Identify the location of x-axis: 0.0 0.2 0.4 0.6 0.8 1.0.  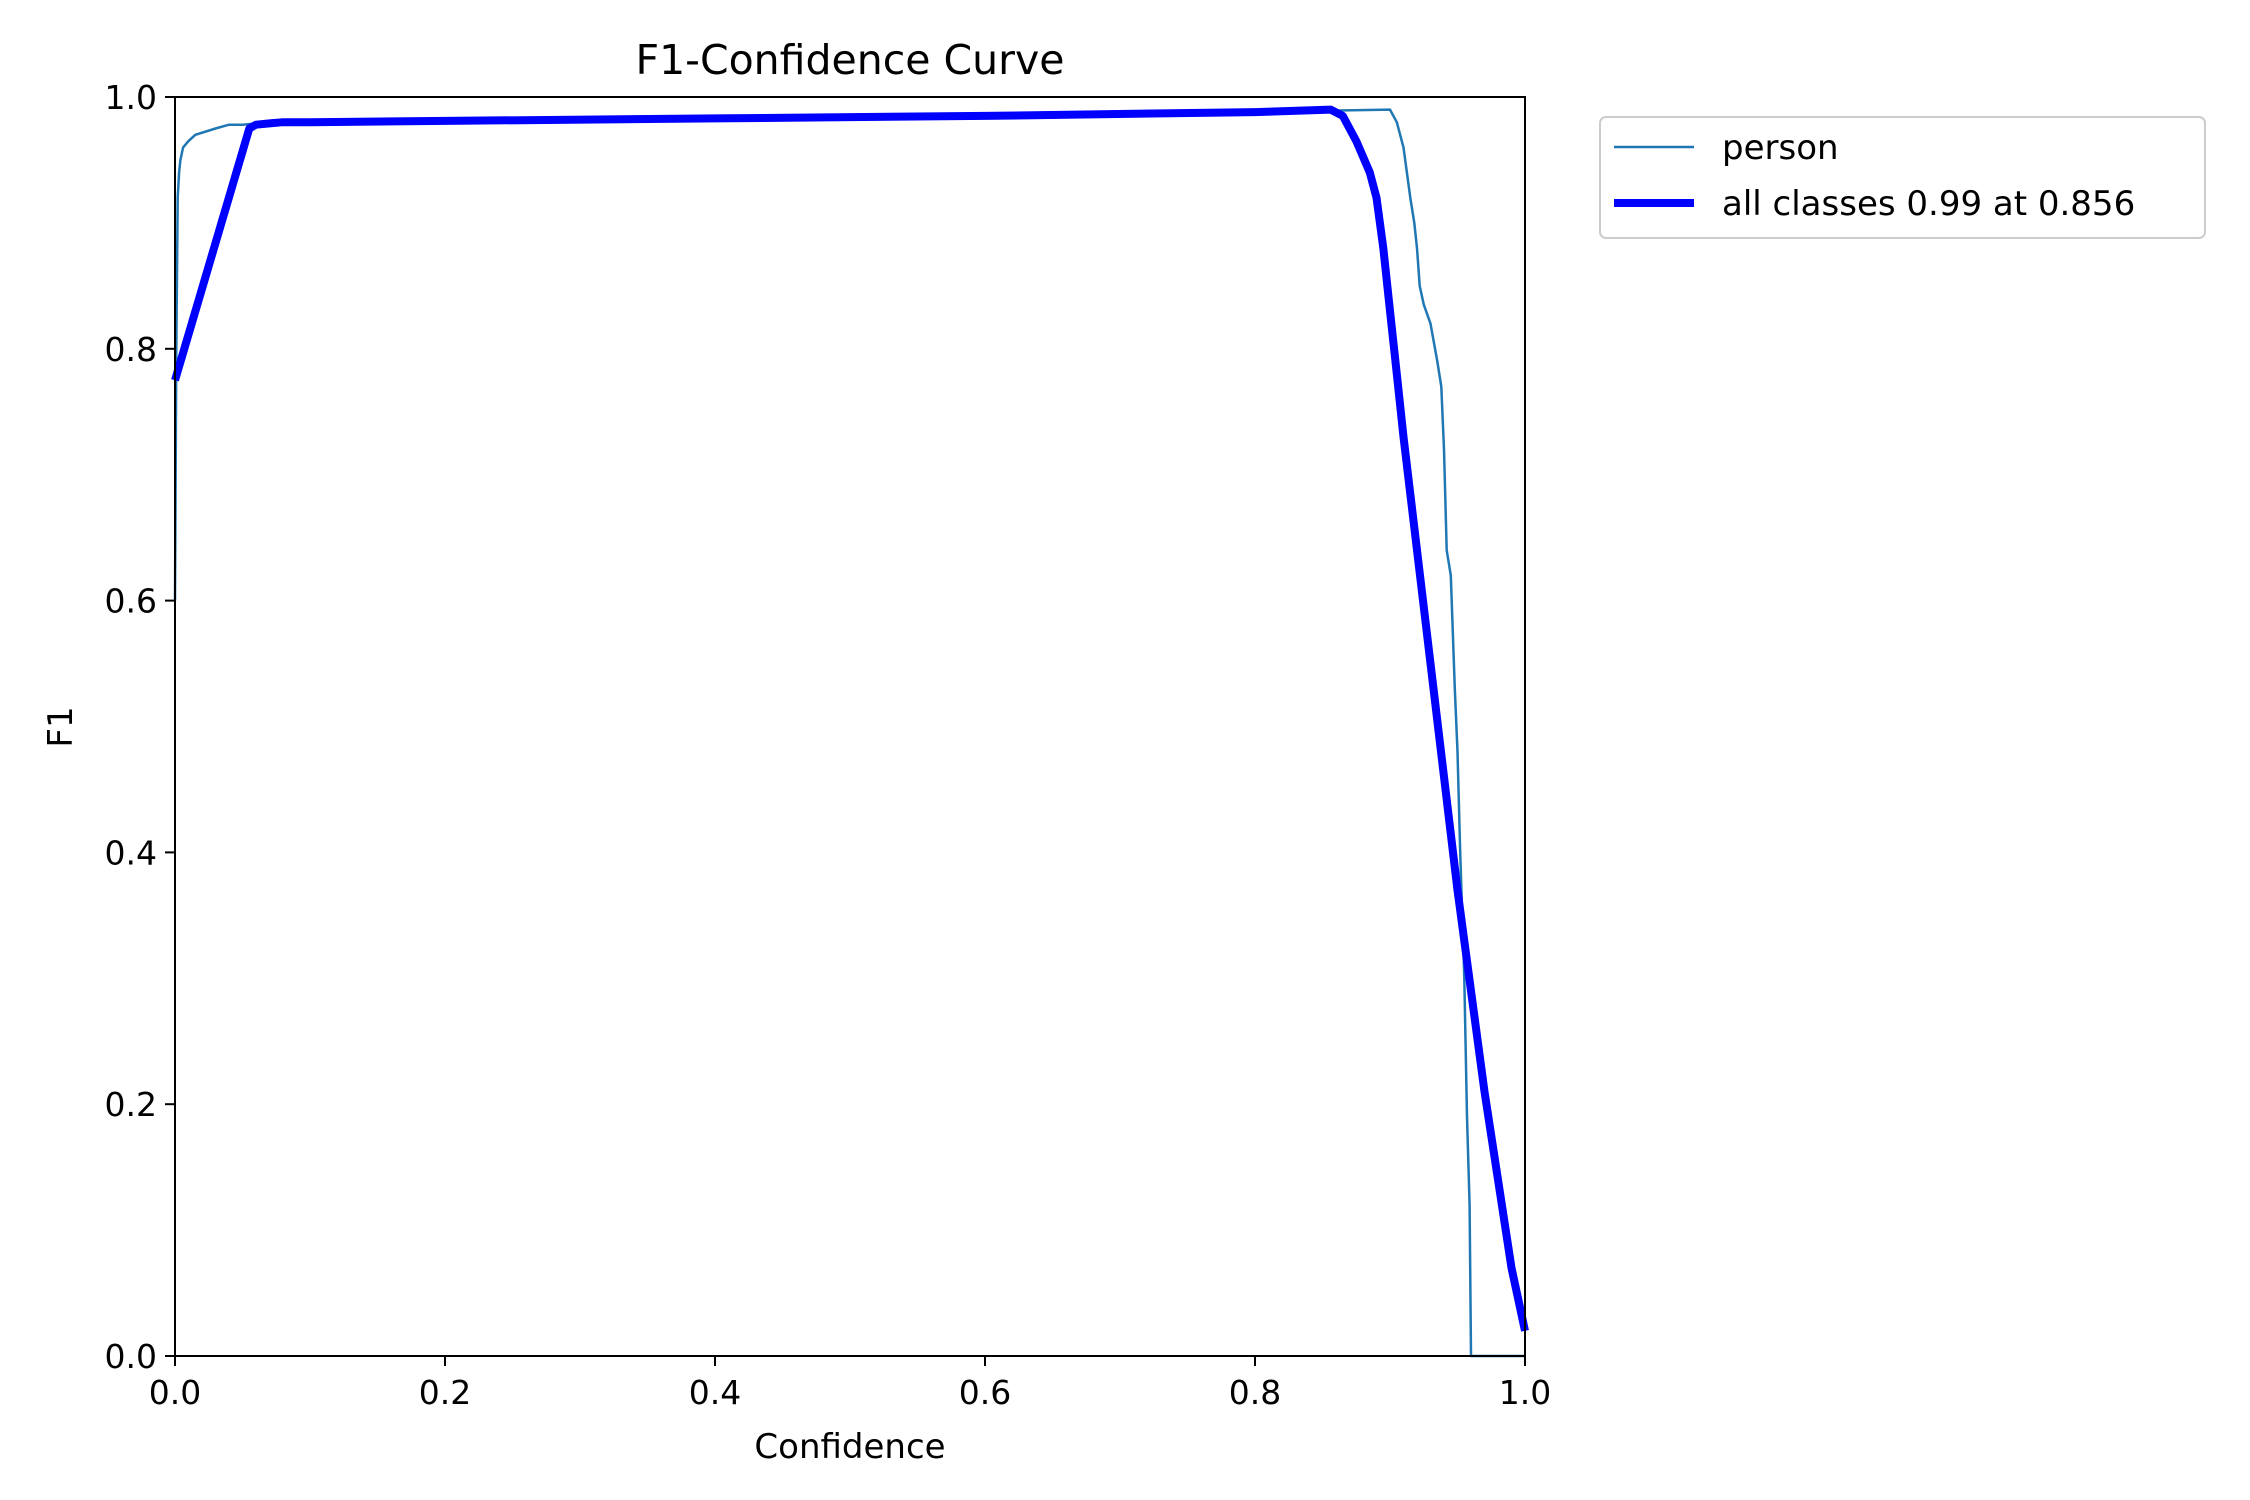
(850, 1384).